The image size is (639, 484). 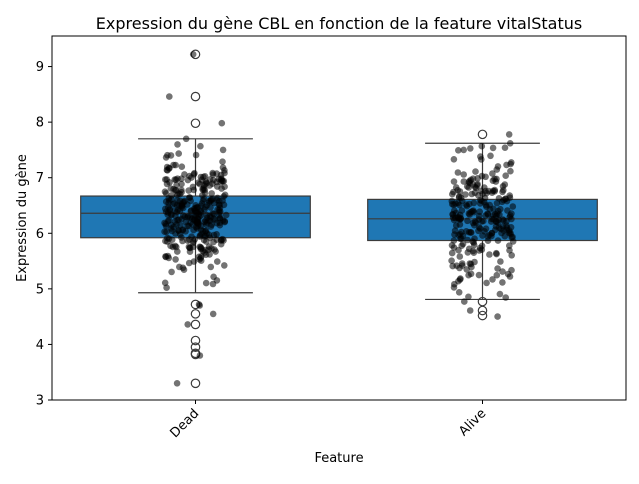 What do you see at coordinates (40, 67) in the screenshot?
I see `y-tick-label: 9` at bounding box center [40, 67].